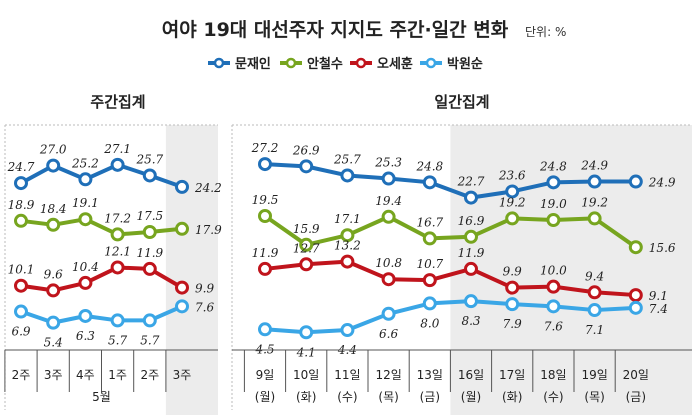 The width and height of the screenshot is (700, 420). What do you see at coordinates (20, 332) in the screenshot?
I see `data-label: 6.9` at bounding box center [20, 332].